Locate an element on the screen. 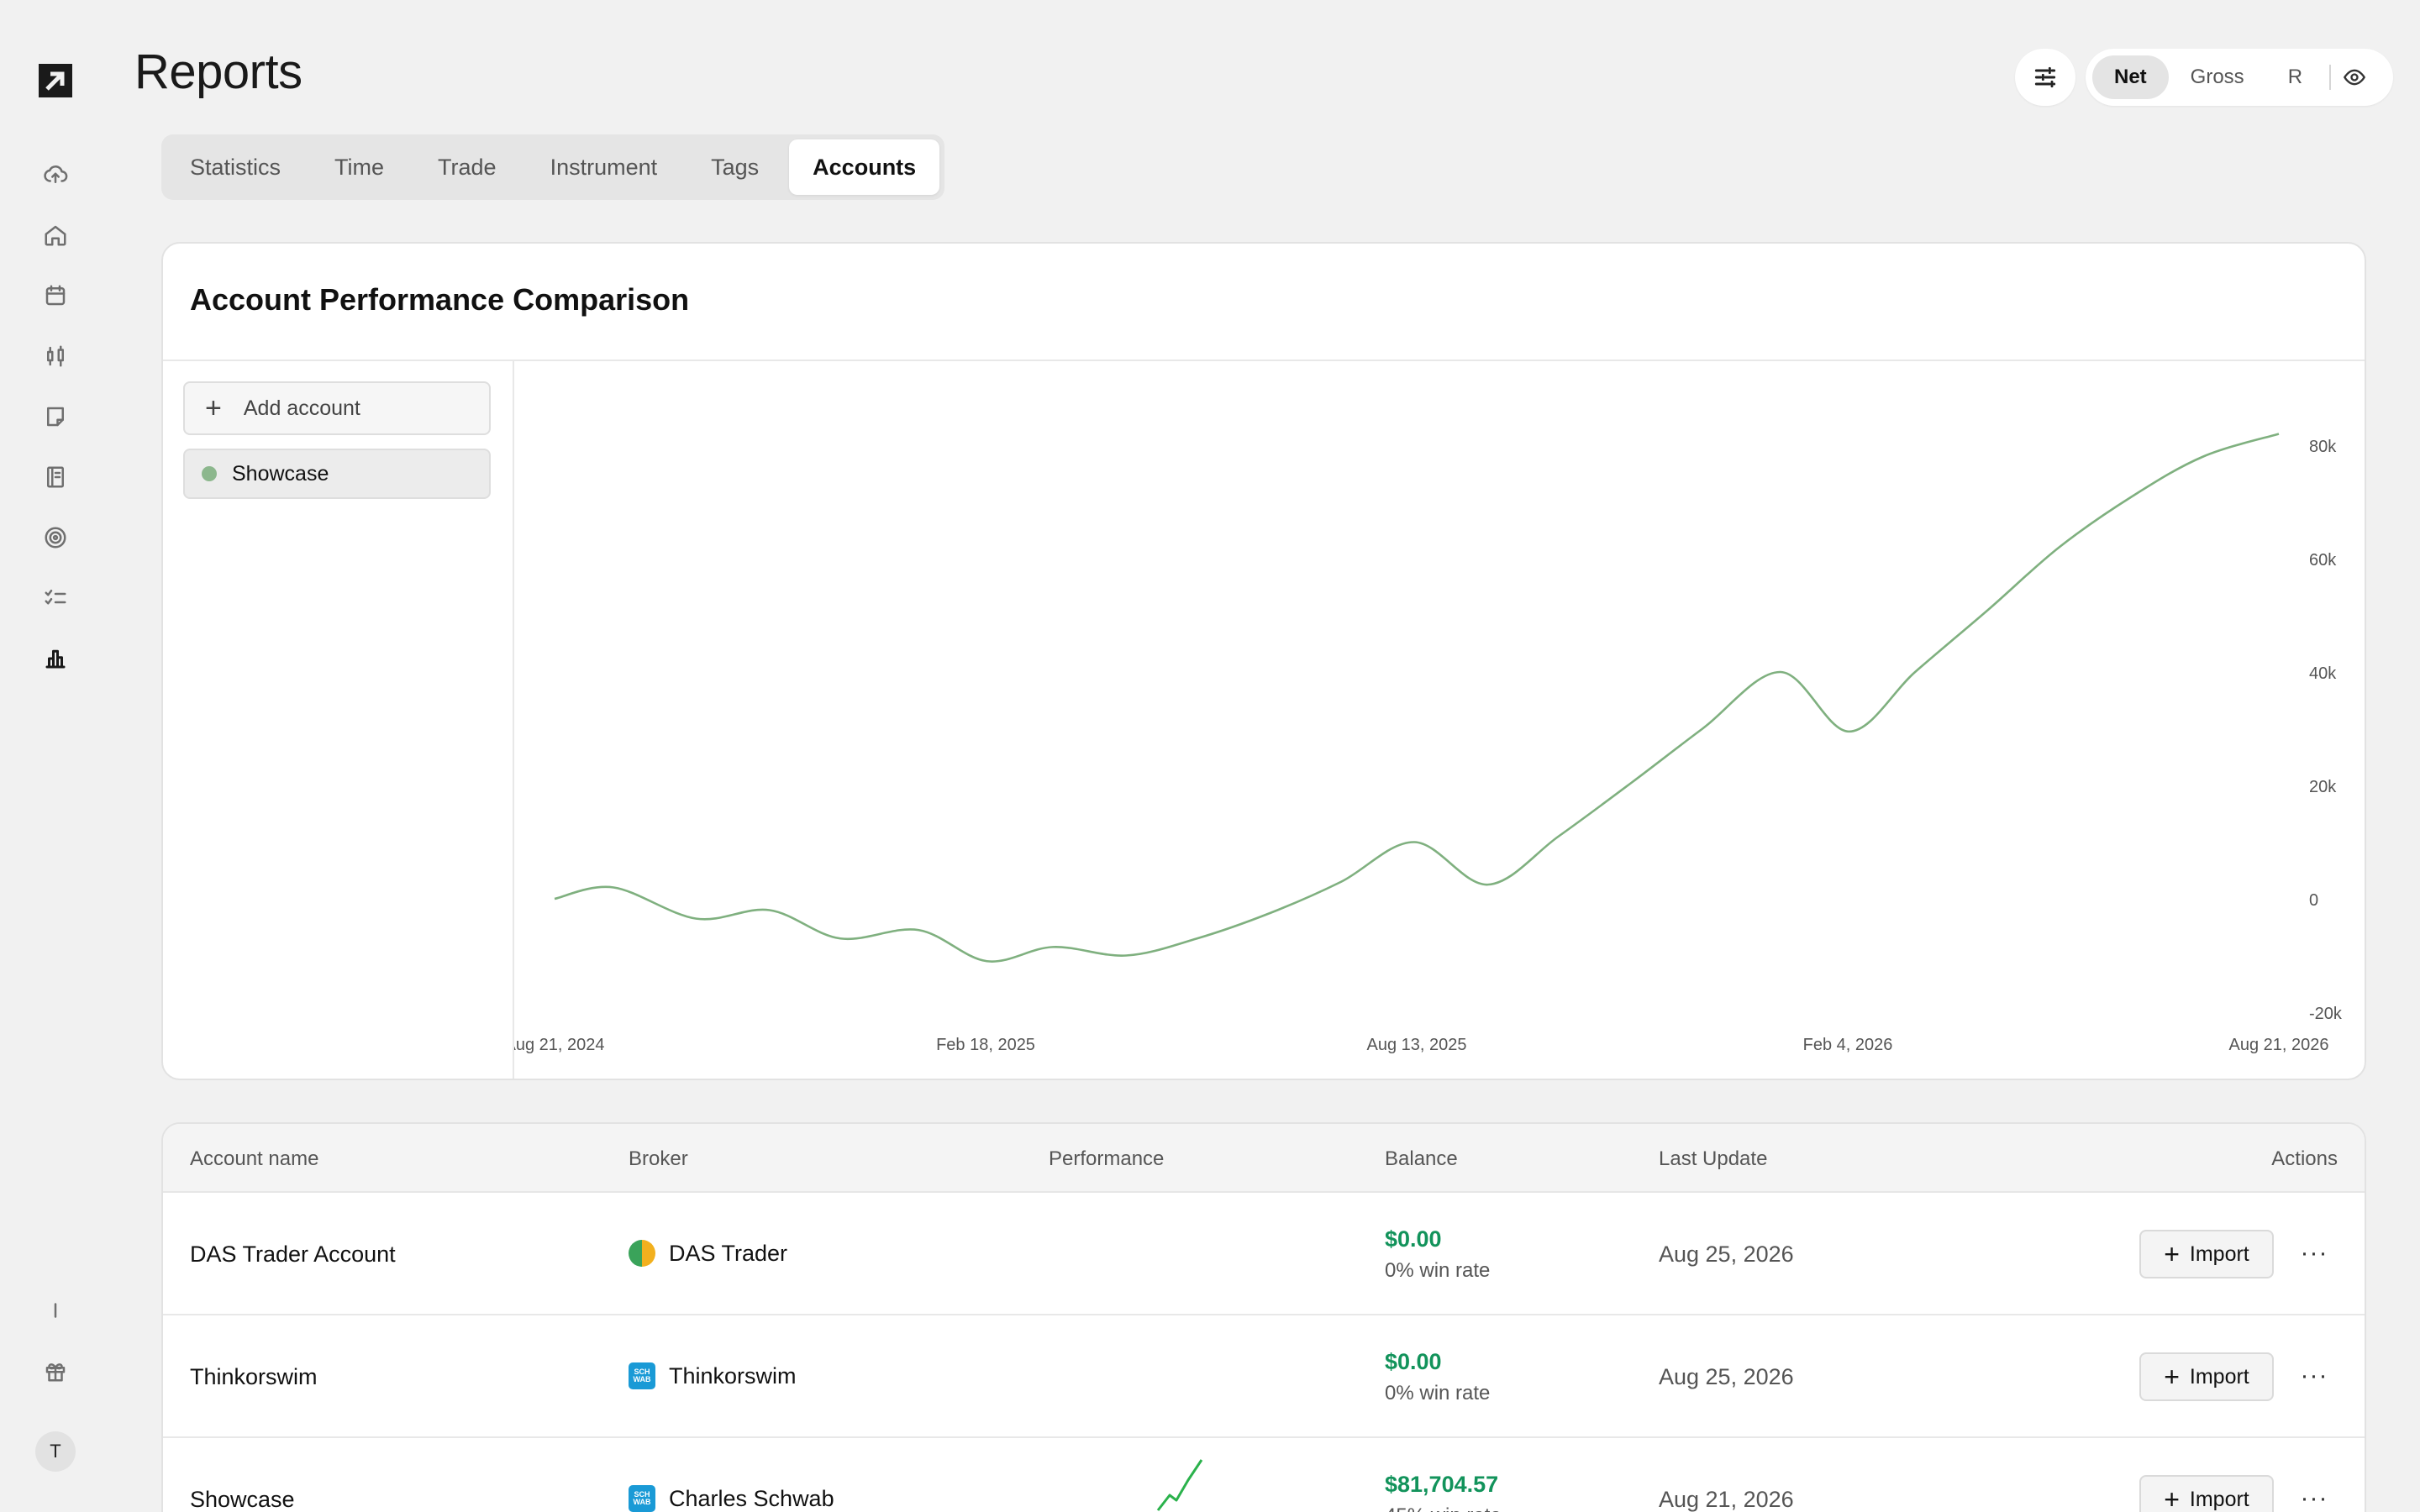  broker-name: Charles Schwab is located at coordinates (751, 1498).